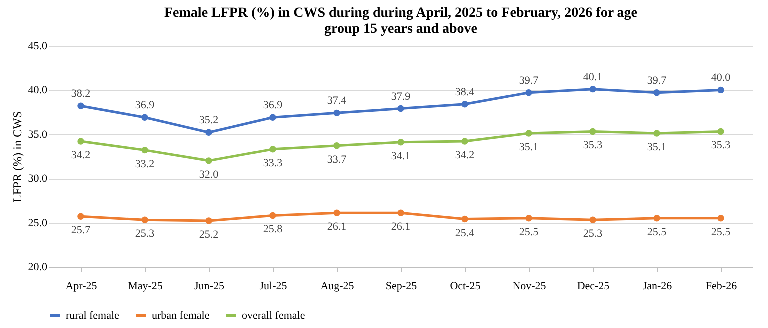 The height and width of the screenshot is (328, 768). What do you see at coordinates (82, 286) in the screenshot?
I see `x-tick-label: Apr-25` at bounding box center [82, 286].